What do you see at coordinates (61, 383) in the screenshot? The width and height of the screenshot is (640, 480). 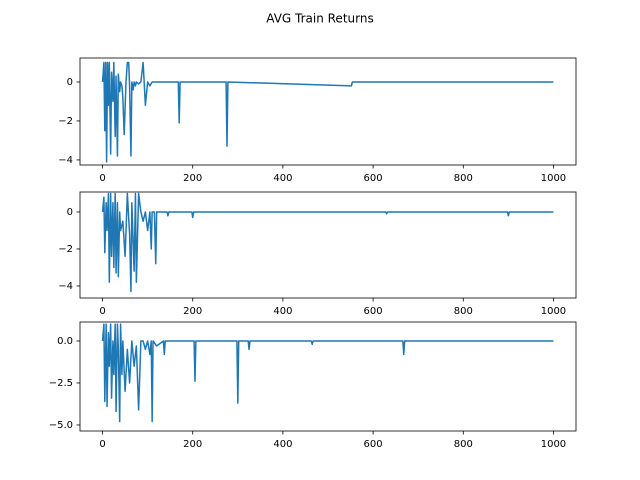 I see `y-tick-label: −2.5` at bounding box center [61, 383].